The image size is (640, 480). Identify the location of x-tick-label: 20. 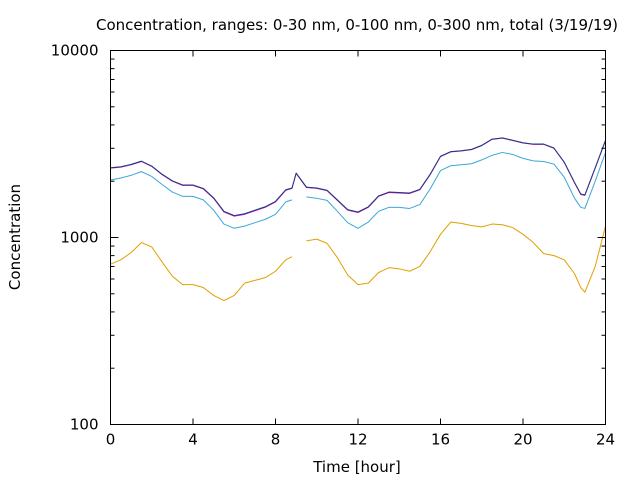
(522, 440).